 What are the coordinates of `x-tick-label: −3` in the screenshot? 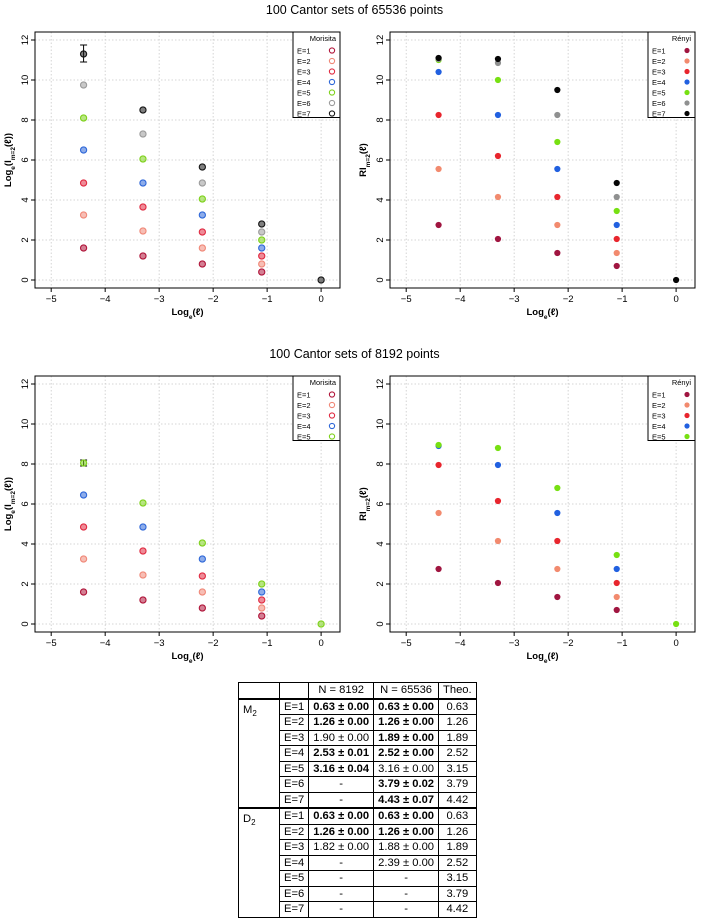 It's located at (514, 299).